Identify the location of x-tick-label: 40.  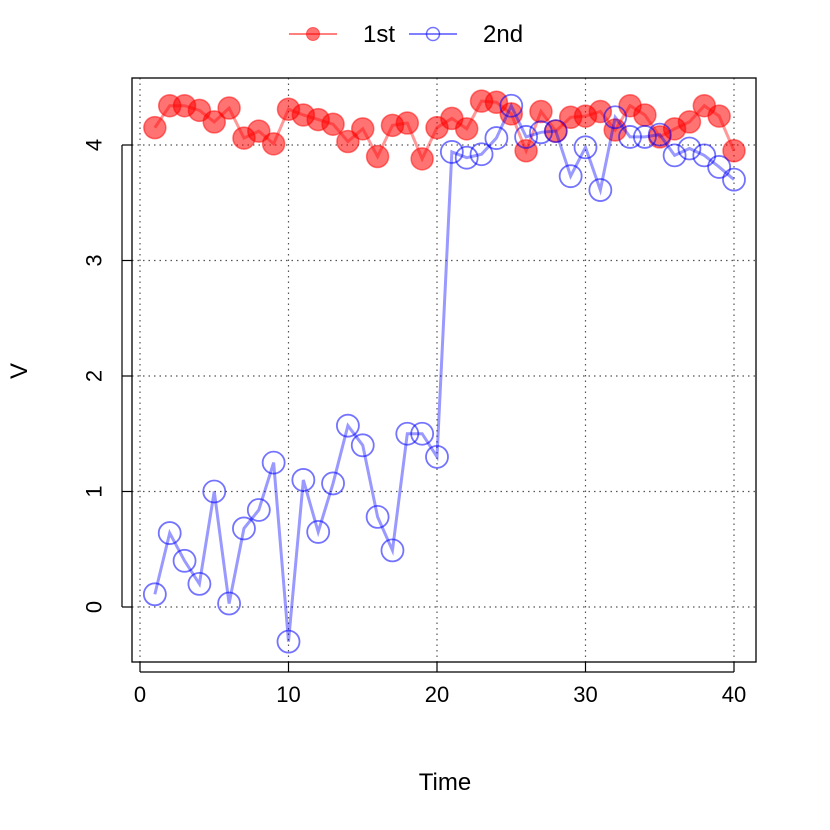
(734, 694).